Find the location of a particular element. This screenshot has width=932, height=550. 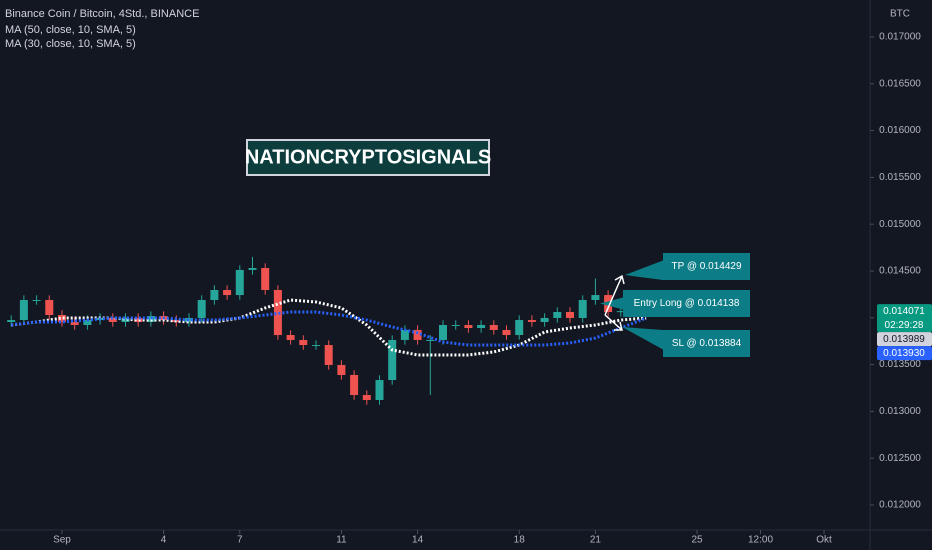

x-tick-label: 14 is located at coordinates (418, 540).